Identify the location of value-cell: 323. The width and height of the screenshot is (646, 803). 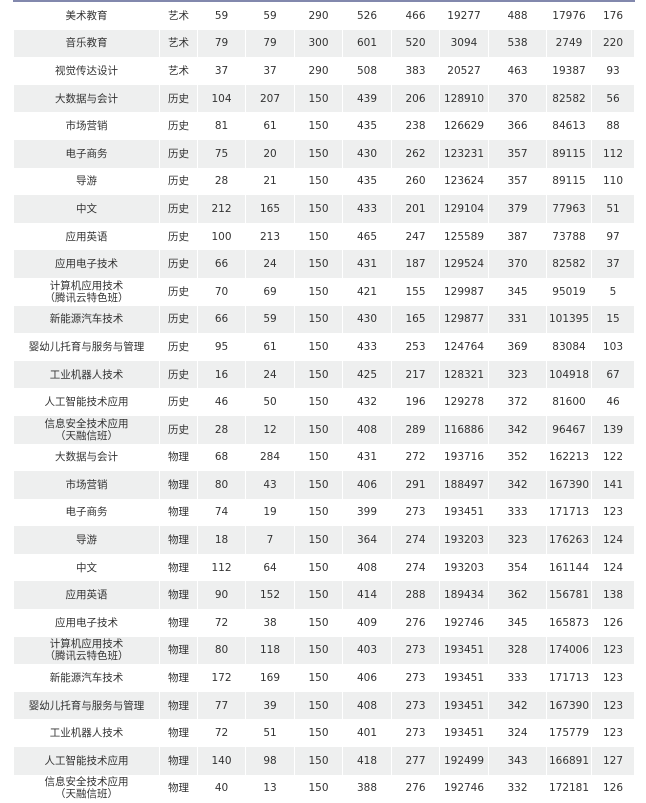
(517, 374).